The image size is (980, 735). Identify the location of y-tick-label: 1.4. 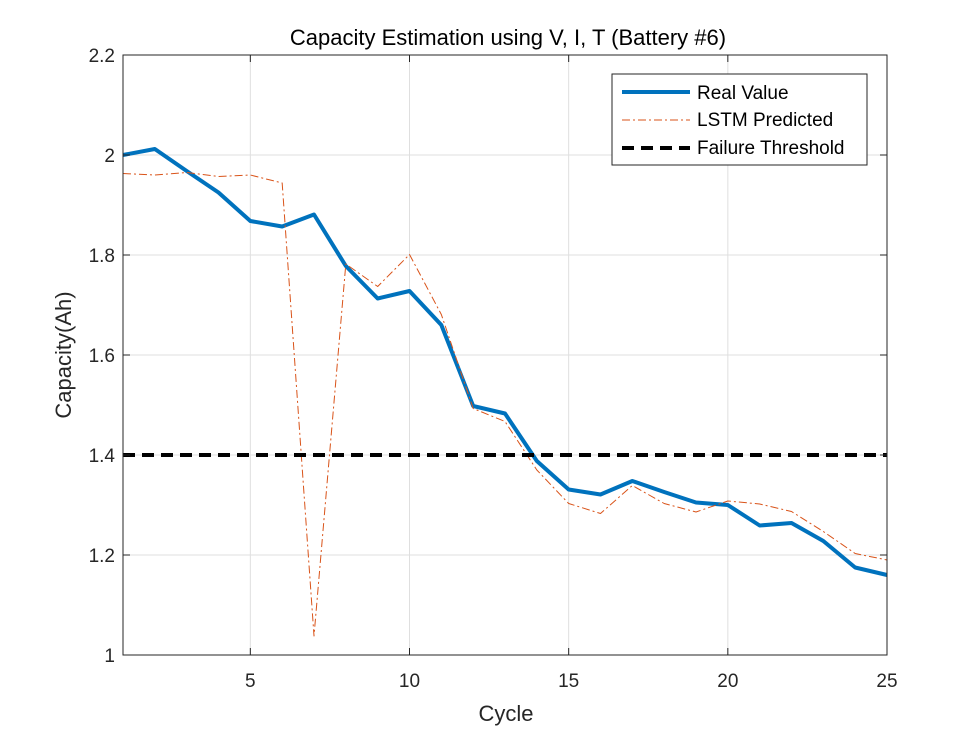
(102, 456).